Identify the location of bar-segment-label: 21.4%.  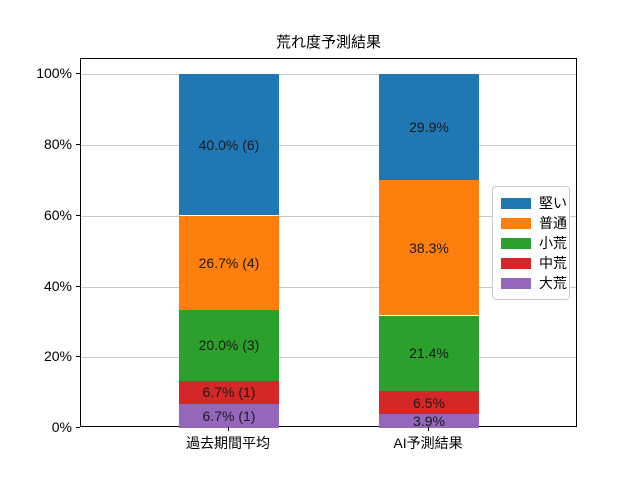
(429, 353).